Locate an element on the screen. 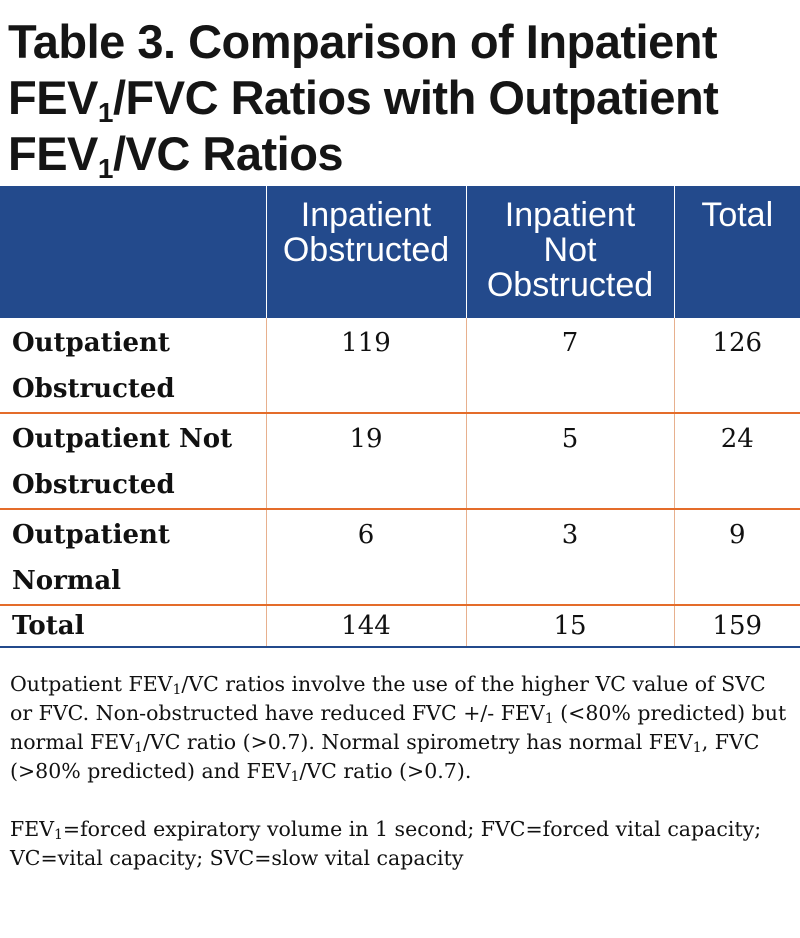 The image size is (800, 938). row-label-line: Normal is located at coordinates (67, 581).